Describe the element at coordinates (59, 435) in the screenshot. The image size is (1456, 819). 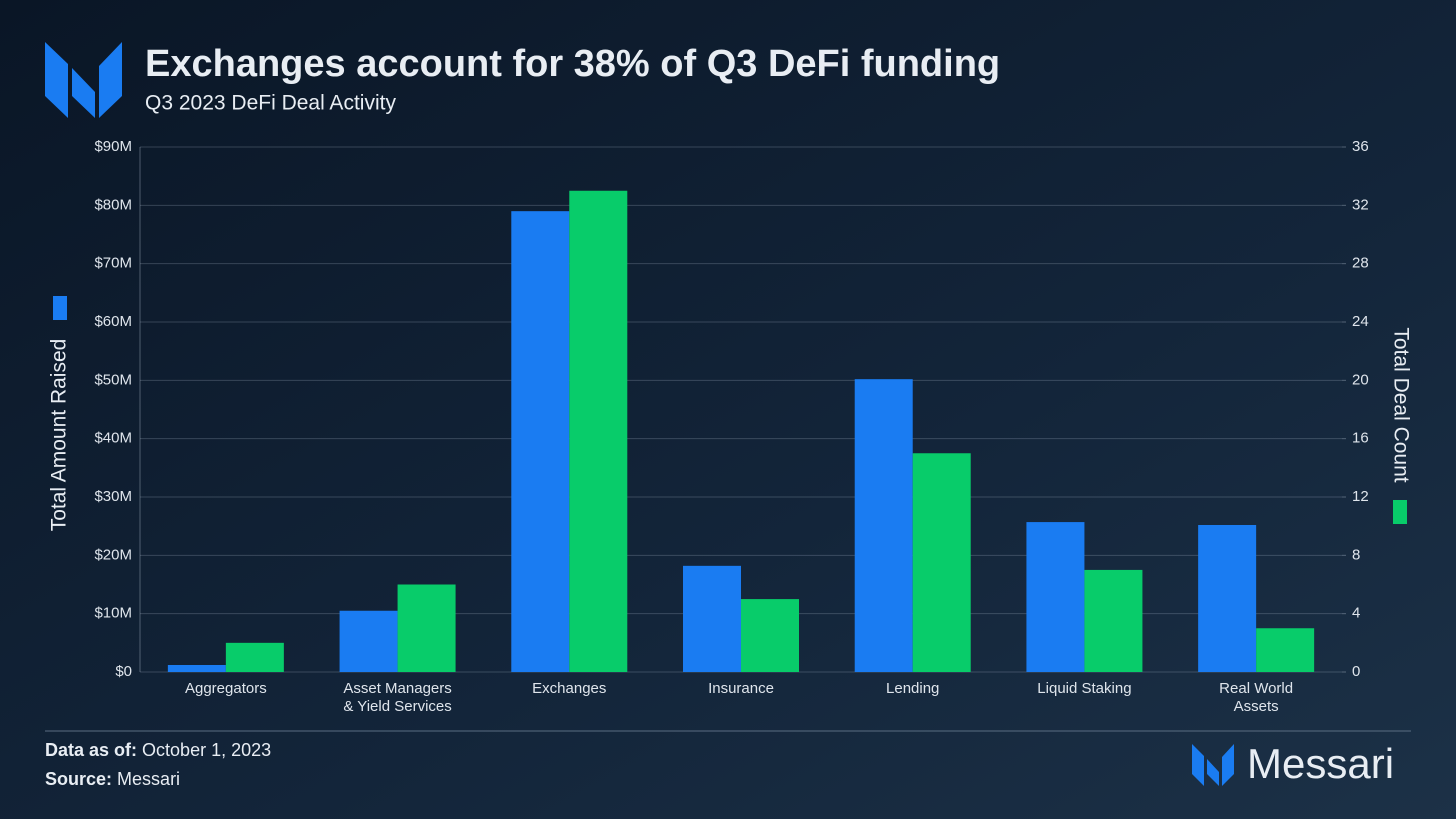
I see `y-axis-label: Total Amount Raised` at that location.